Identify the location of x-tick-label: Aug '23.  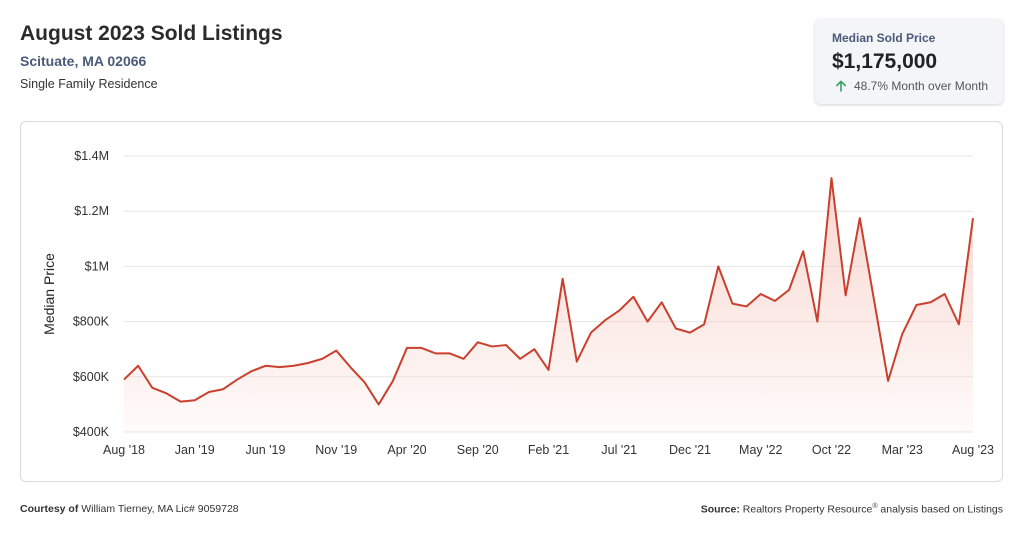
(973, 450).